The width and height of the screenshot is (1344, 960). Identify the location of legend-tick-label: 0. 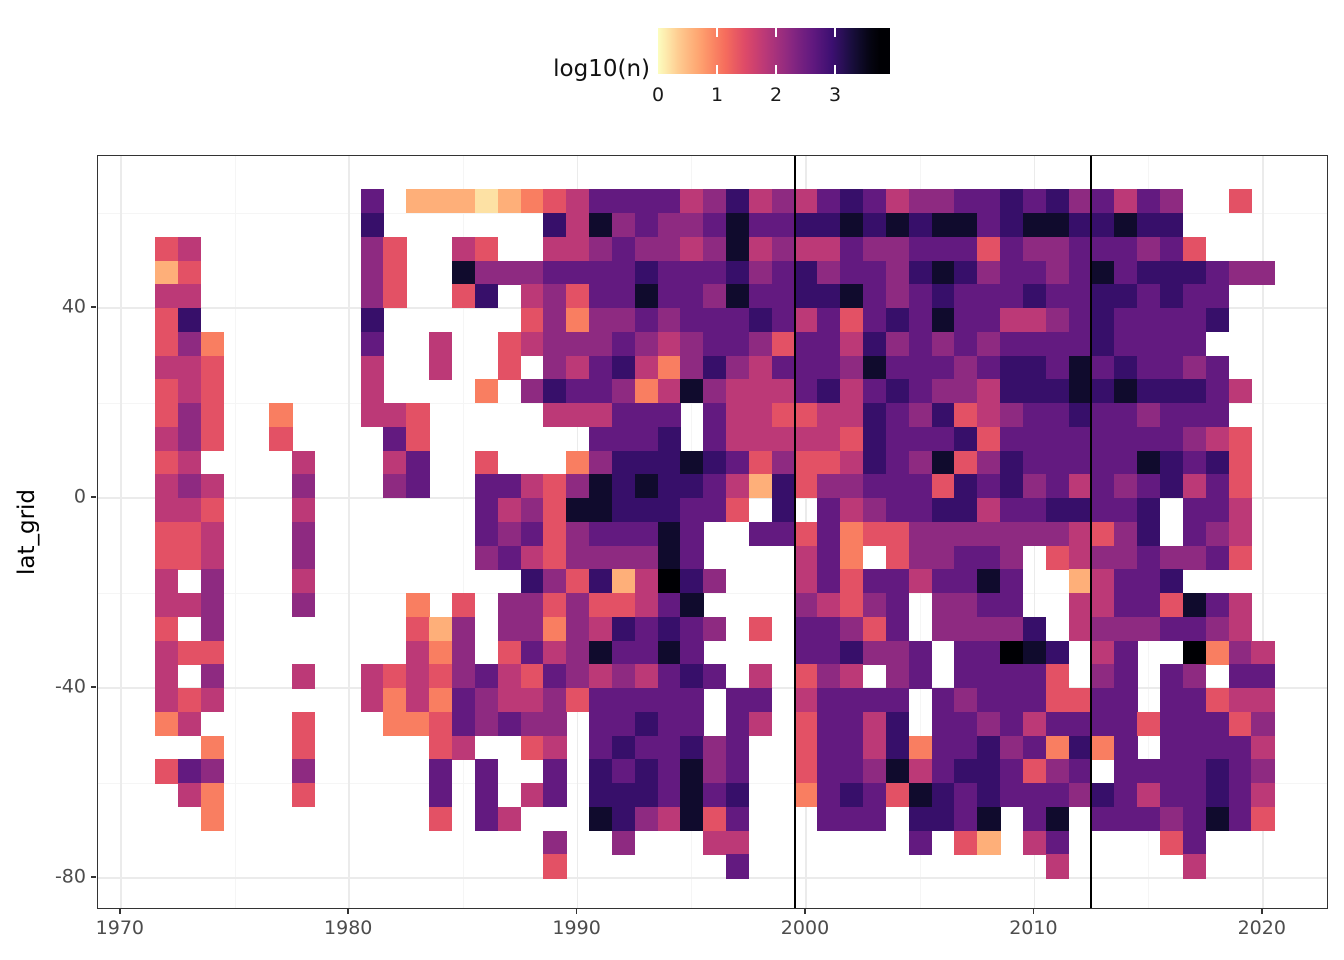
(658, 95).